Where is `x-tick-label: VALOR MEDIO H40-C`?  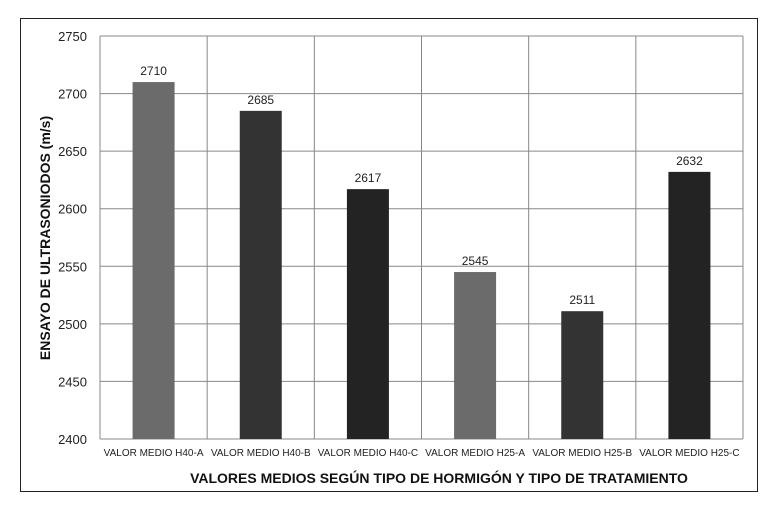 x-tick-label: VALOR MEDIO H40-C is located at coordinates (368, 453).